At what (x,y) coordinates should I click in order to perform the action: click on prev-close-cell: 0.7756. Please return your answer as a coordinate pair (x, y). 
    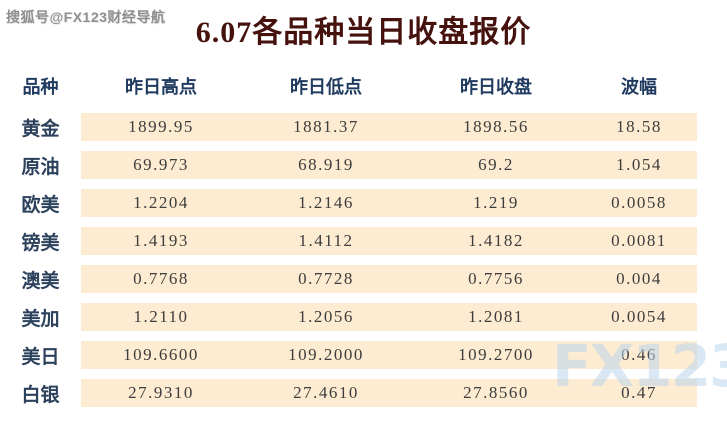
    Looking at the image, I should click on (496, 278).